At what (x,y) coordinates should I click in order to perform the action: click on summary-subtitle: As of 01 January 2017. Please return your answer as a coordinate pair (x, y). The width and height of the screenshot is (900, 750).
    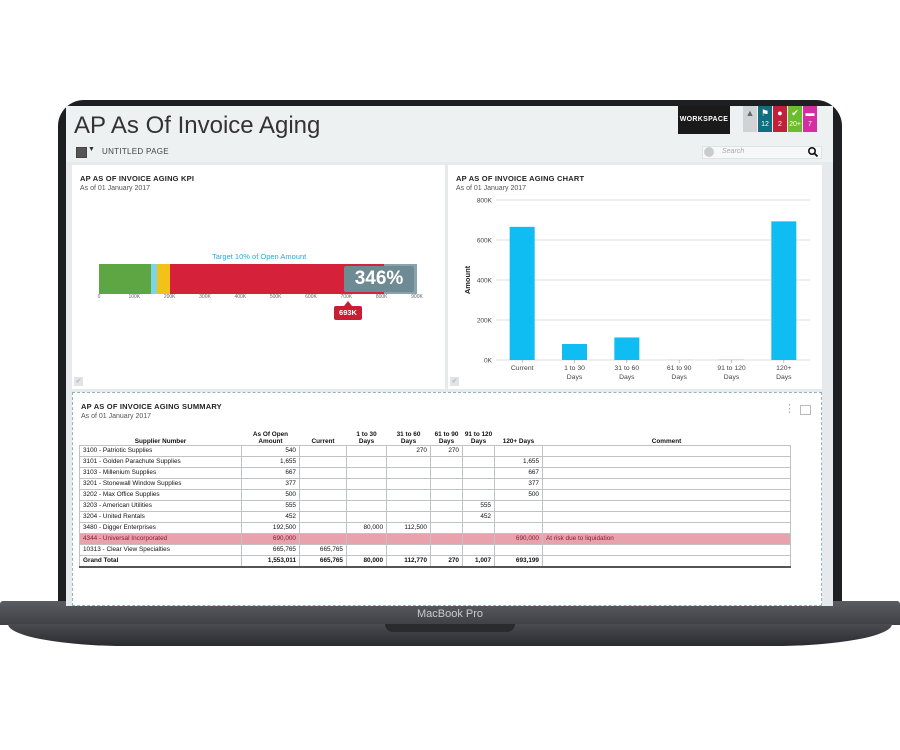
    Looking at the image, I should click on (116, 416).